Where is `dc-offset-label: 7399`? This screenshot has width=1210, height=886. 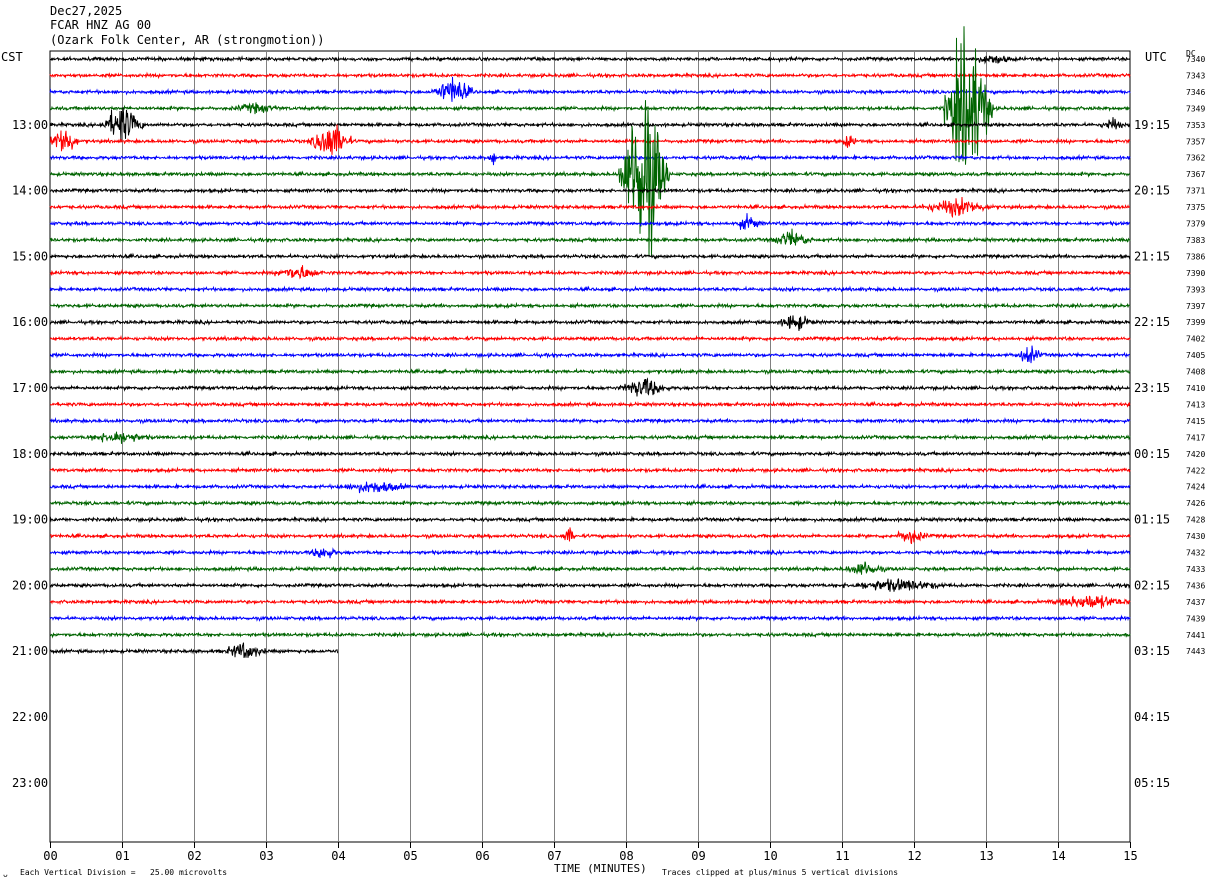 dc-offset-label: 7399 is located at coordinates (1195, 322).